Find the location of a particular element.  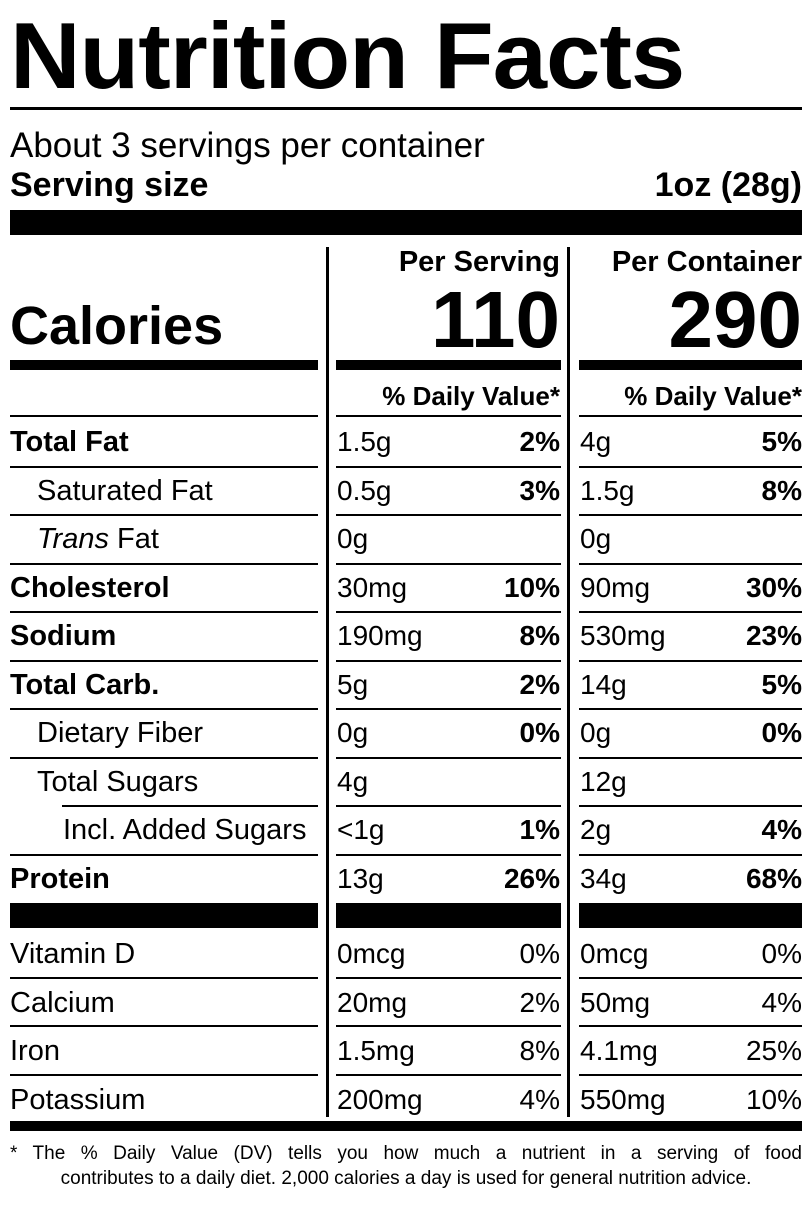

vitamins-bar-container-col is located at coordinates (690, 915).